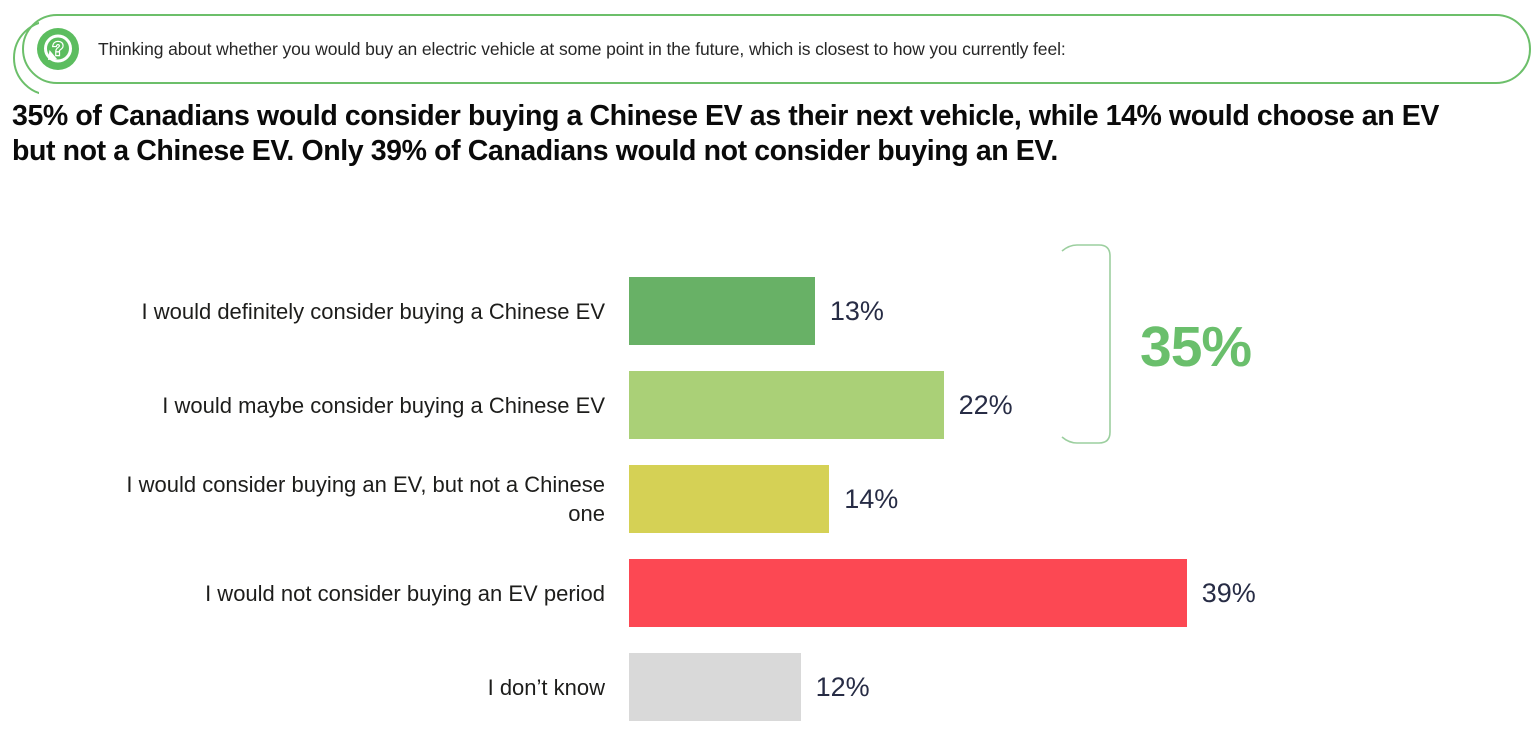 This screenshot has height=744, width=1536. What do you see at coordinates (856, 310) in the screenshot?
I see `value-label: 13%` at bounding box center [856, 310].